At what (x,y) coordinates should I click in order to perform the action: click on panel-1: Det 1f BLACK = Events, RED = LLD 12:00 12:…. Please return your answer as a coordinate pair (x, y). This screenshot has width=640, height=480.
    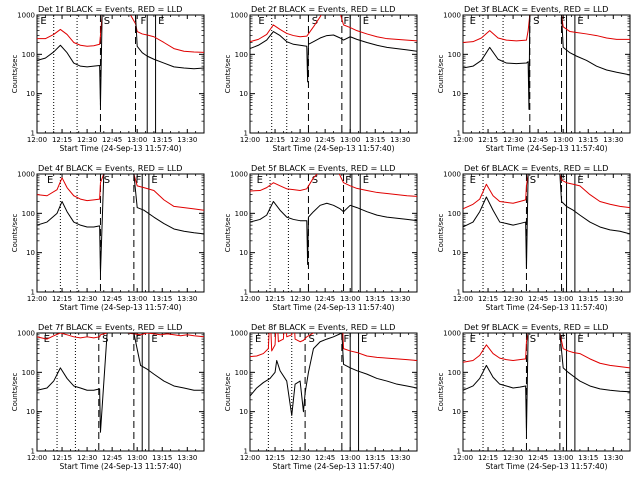
    Looking at the image, I should click on (108, 78).